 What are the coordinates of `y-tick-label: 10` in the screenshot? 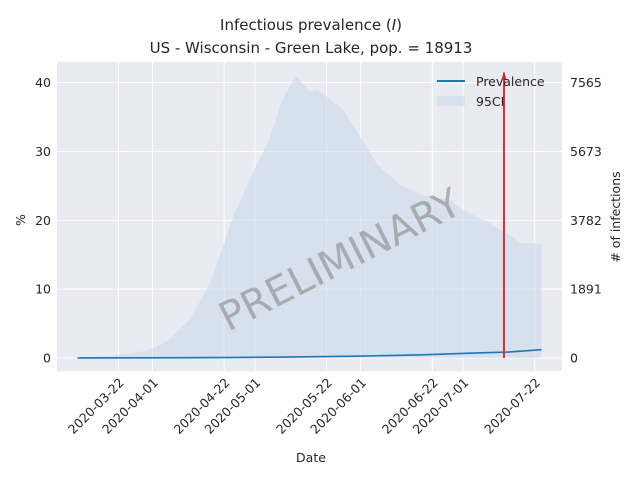 It's located at (43, 289).